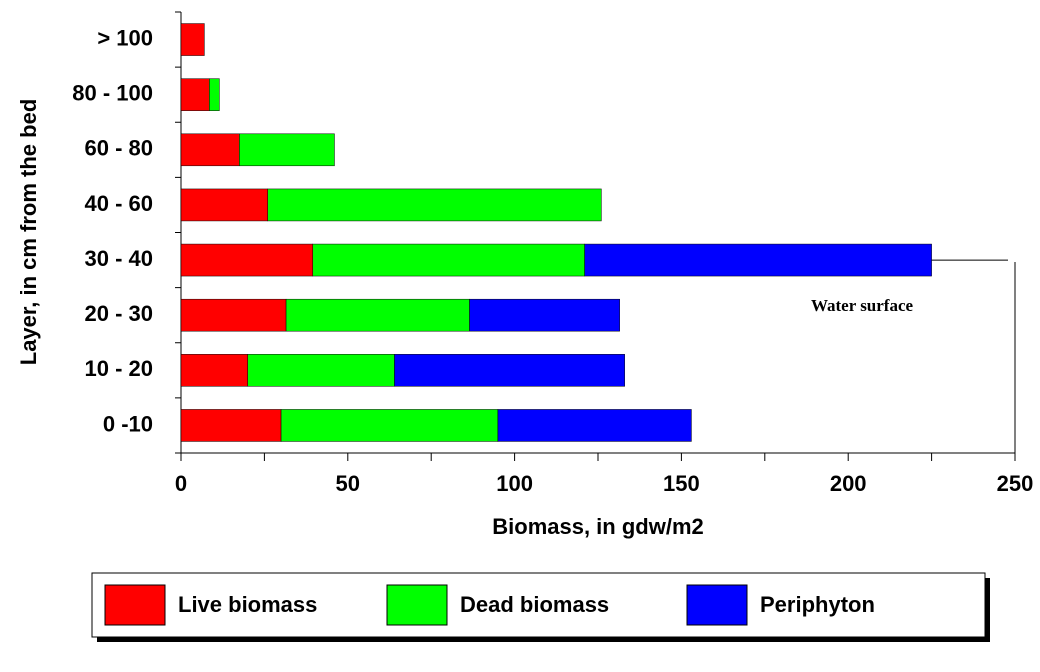 The width and height of the screenshot is (1040, 672). What do you see at coordinates (28, 232) in the screenshot?
I see `y-axis-label: Layer, in cm from the bed` at bounding box center [28, 232].